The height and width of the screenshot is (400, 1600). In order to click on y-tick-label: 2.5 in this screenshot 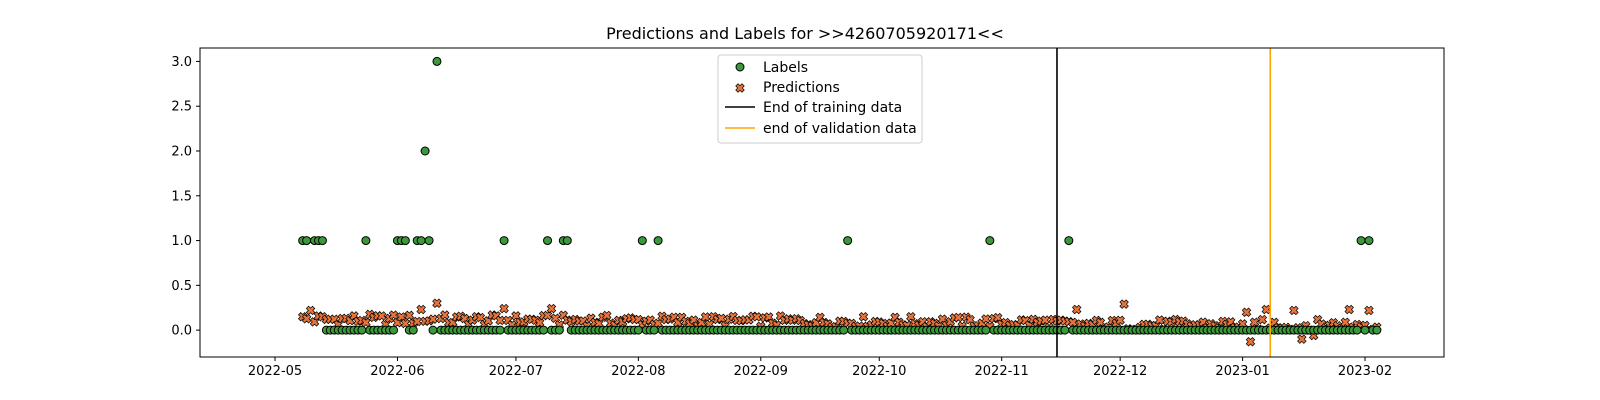, I will do `click(181, 107)`.